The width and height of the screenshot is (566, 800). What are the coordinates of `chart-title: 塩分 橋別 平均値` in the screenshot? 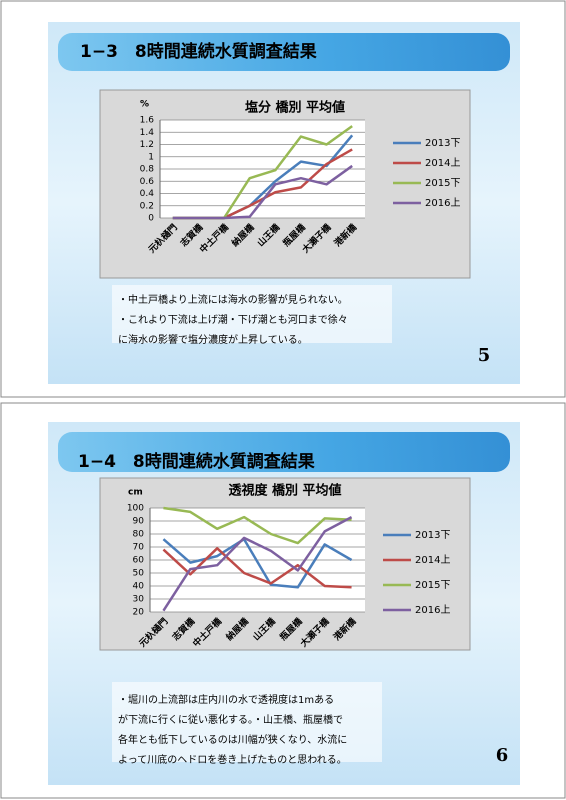 It's located at (295, 108).